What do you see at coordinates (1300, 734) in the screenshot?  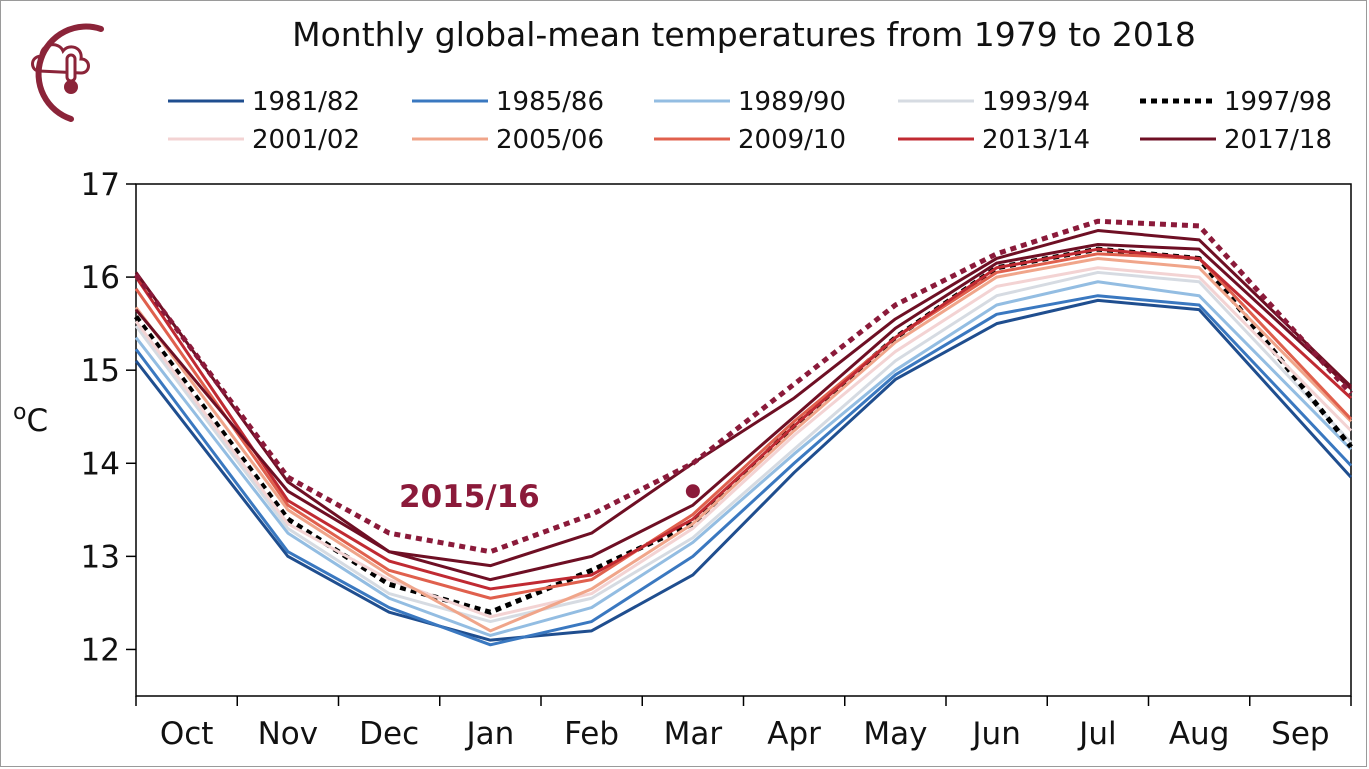 I see `x-tick-label: Sep` at bounding box center [1300, 734].